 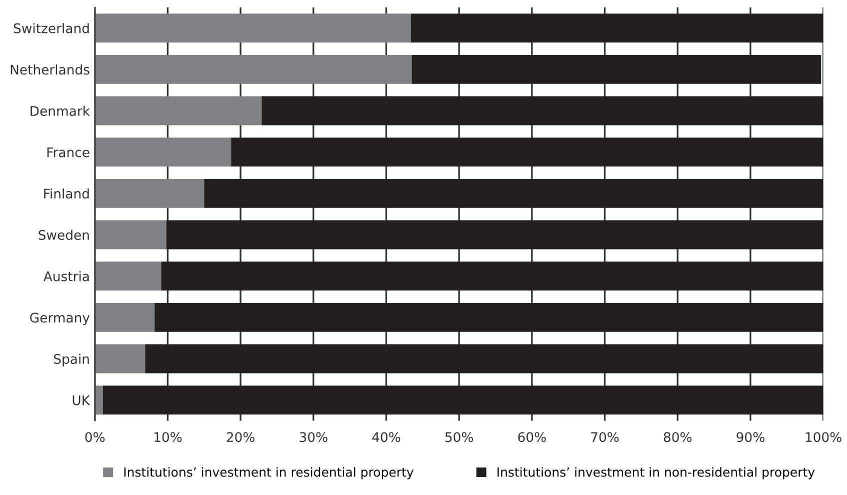 What do you see at coordinates (71, 360) in the screenshot?
I see `y-tick-label: Spain` at bounding box center [71, 360].